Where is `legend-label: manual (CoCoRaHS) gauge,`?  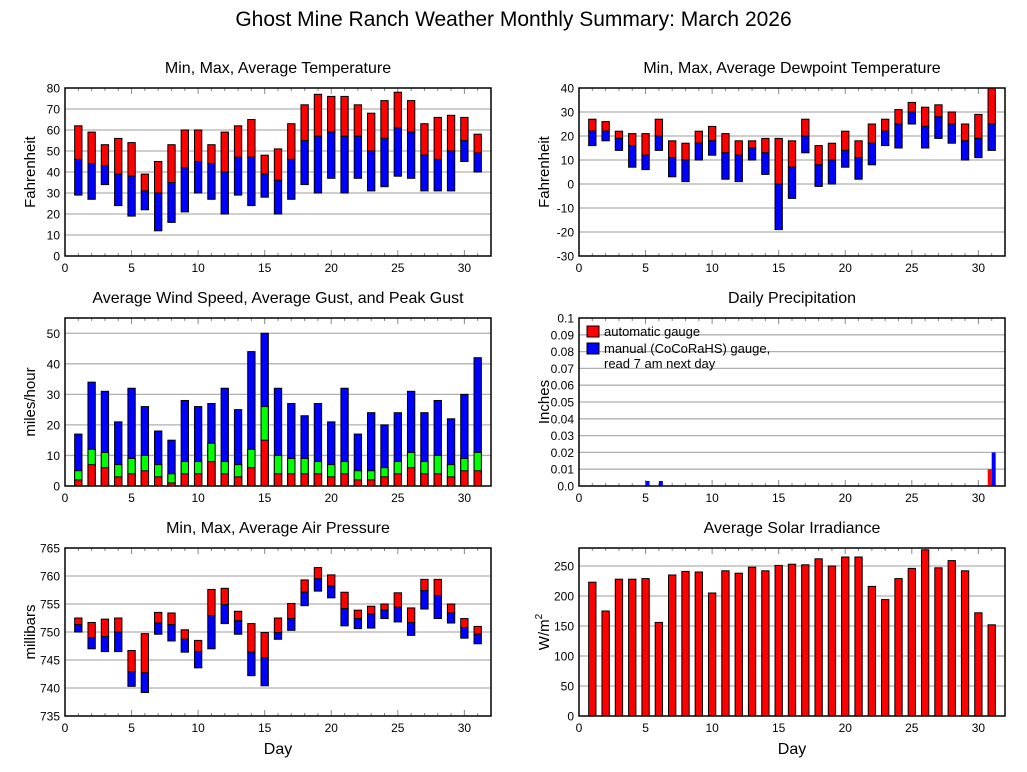
legend-label: manual (CoCoRaHS) gauge, is located at coordinates (687, 348).